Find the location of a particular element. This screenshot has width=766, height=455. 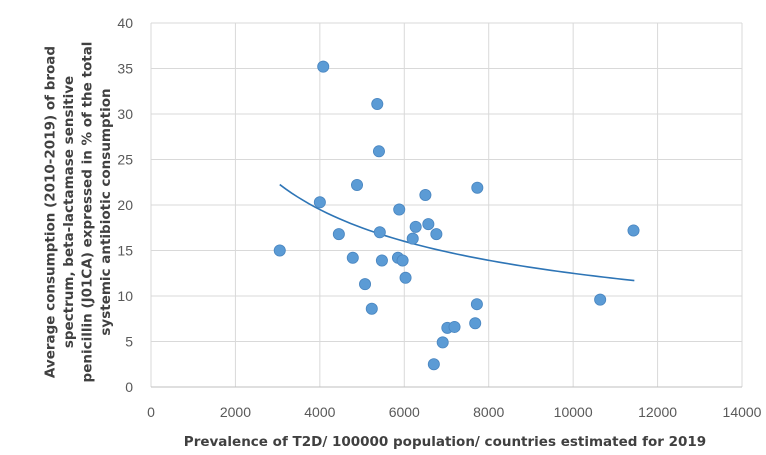

x-tick-label: 8000 is located at coordinates (488, 412).